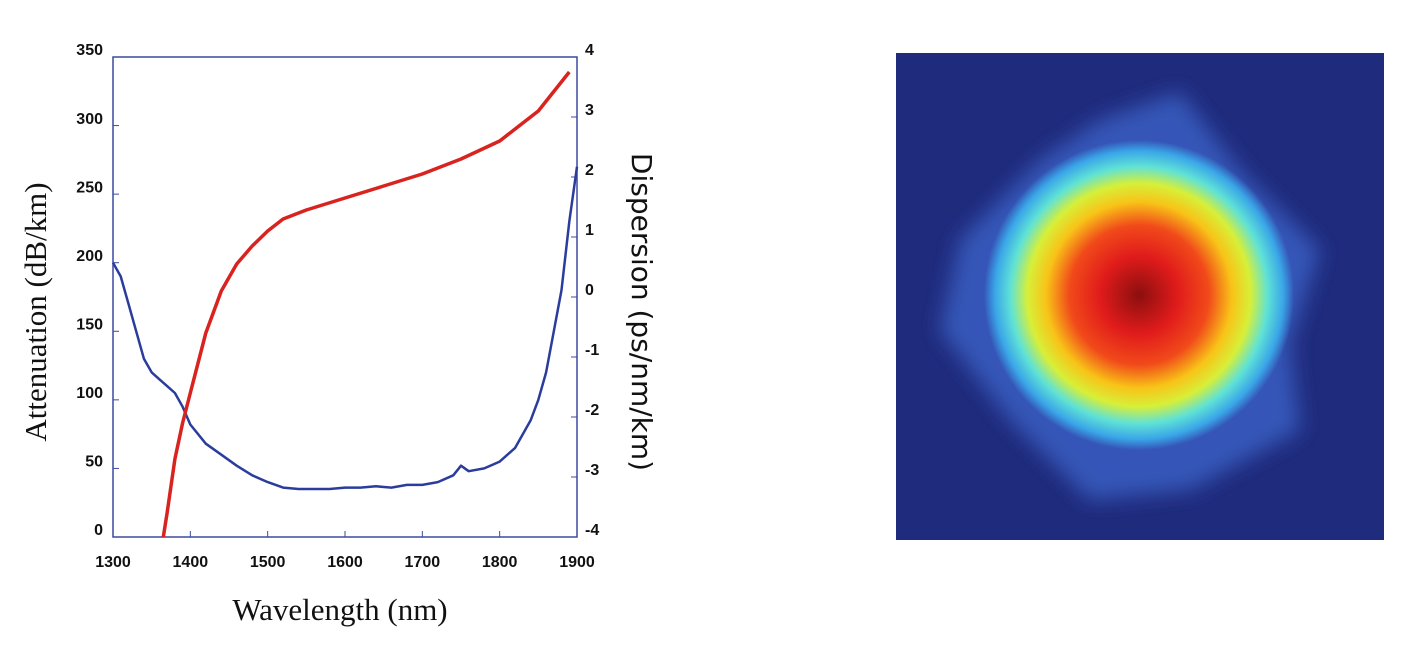  I want to click on y-tick-label: 150, so click(89, 325).